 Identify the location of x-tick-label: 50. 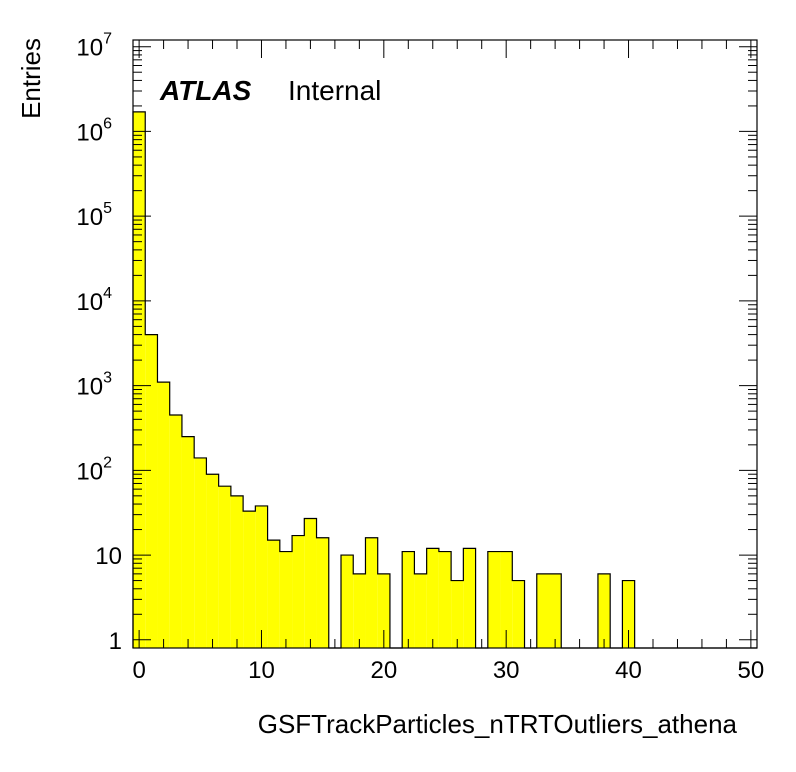
(751, 670).